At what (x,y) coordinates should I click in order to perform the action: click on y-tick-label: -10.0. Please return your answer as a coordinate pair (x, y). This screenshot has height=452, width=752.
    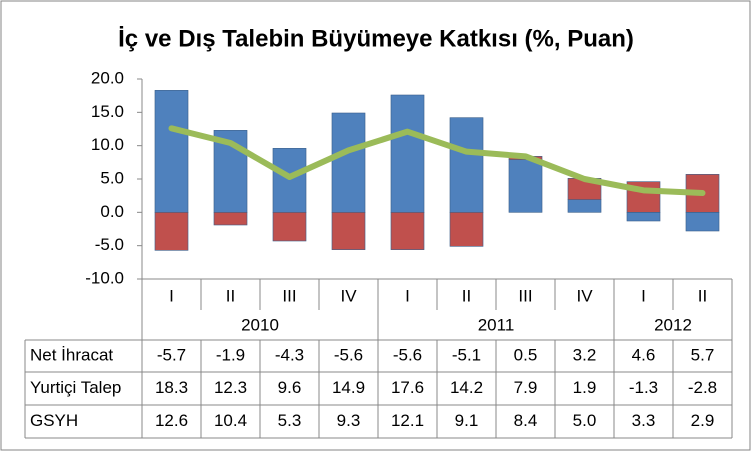
    Looking at the image, I should click on (104, 277).